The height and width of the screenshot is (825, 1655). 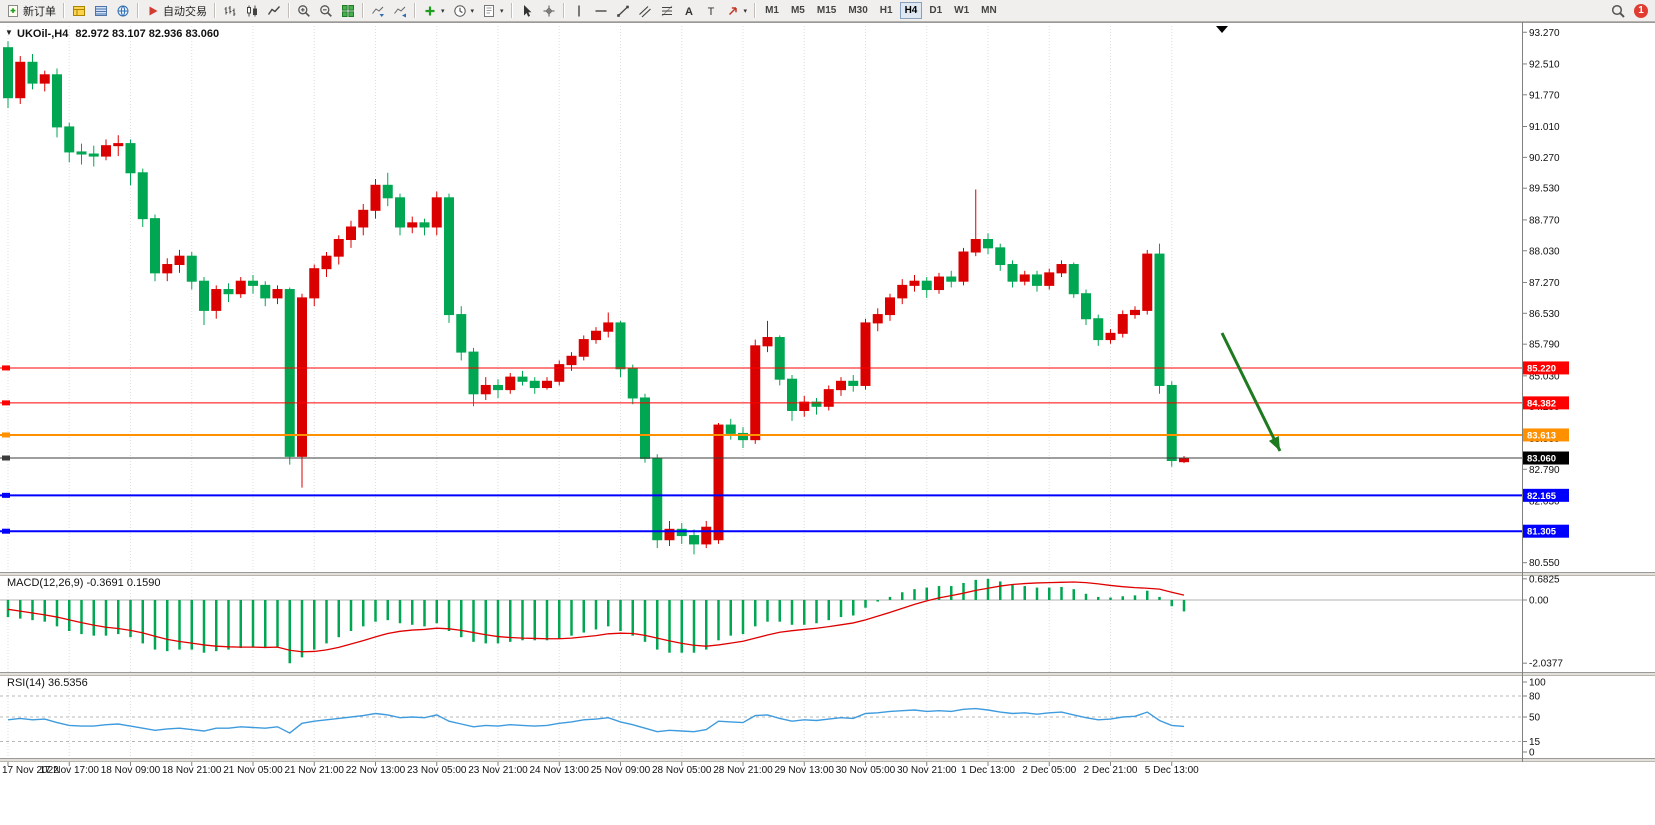 I want to click on svg-text: 88.770, so click(x=1544, y=220).